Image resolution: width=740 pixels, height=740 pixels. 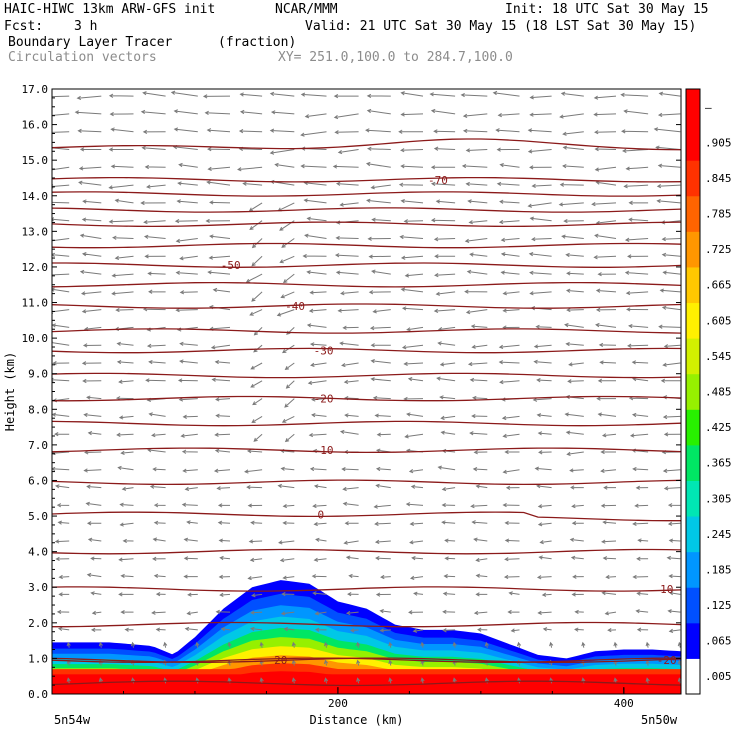 I want to click on y-tick-label: 17.0, so click(x=35, y=89).